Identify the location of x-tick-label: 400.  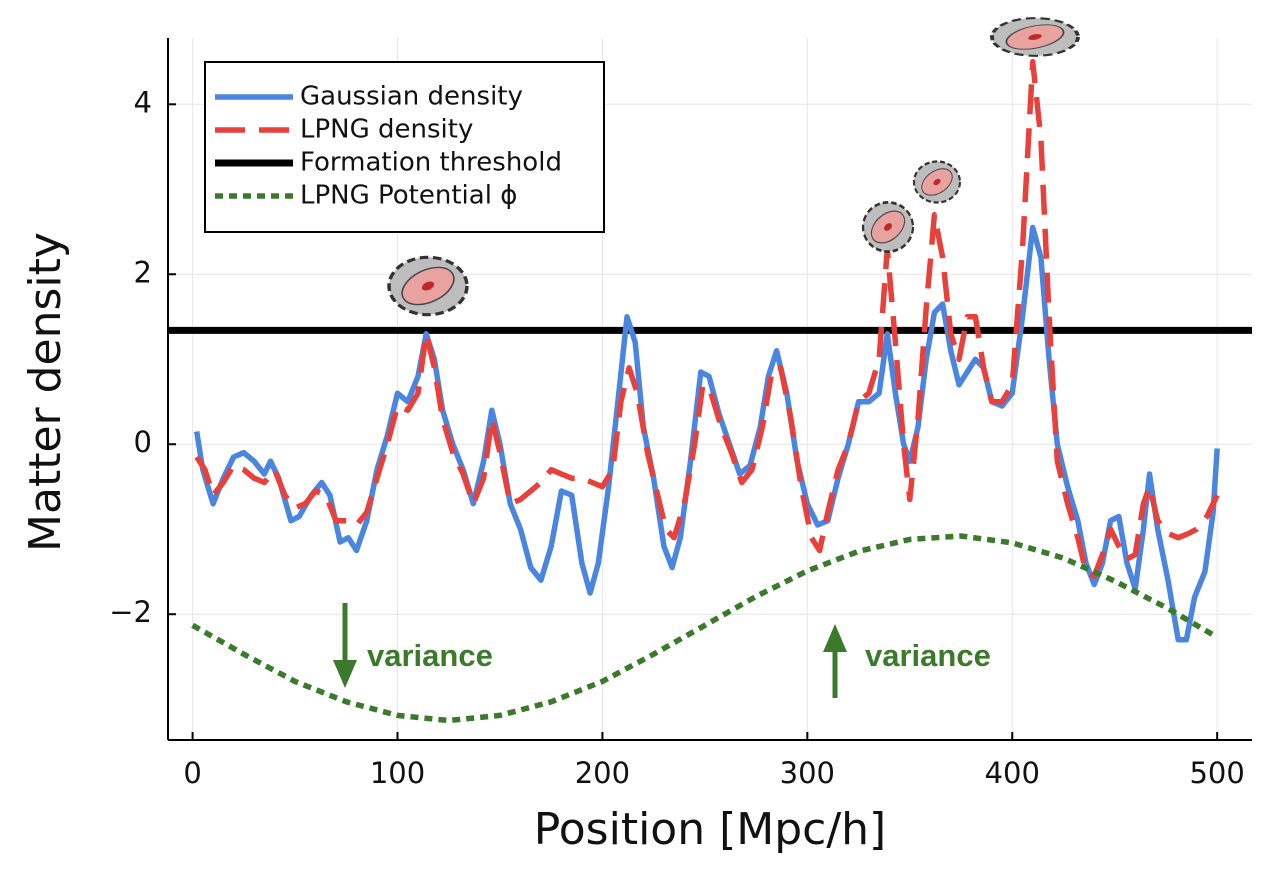
(1012, 773).